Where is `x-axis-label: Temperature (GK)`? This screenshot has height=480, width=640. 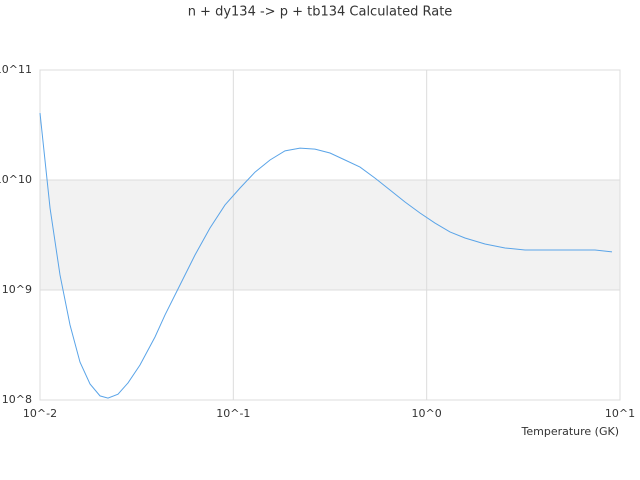
x-axis-label: Temperature (GK) is located at coordinates (570, 431).